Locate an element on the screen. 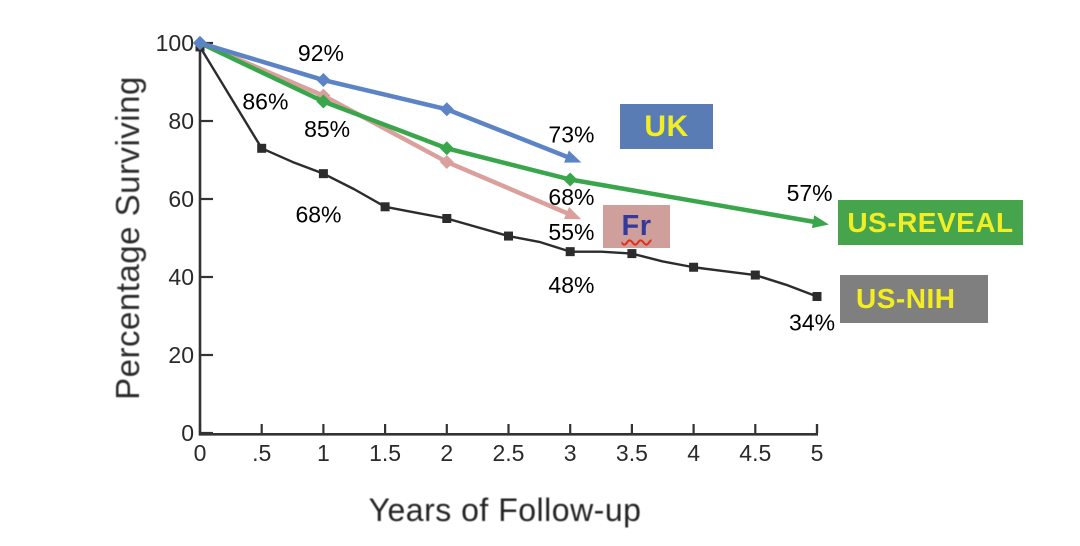 The width and height of the screenshot is (1080, 546). legend-box-us-reveal: US-REVEAL is located at coordinates (930, 222).